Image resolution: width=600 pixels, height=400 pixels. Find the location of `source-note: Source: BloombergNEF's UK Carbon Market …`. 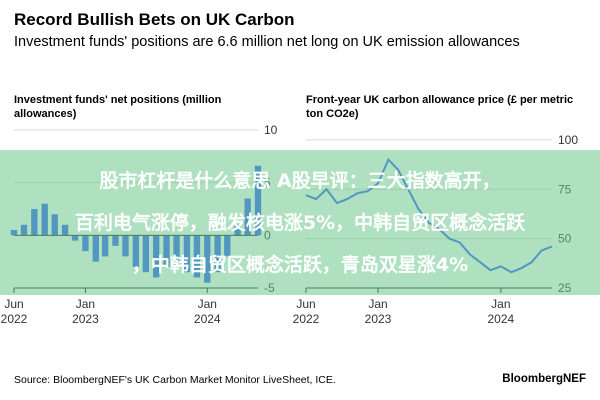

source-note: Source: BloombergNEF's UK Carbon Market … is located at coordinates (175, 380).